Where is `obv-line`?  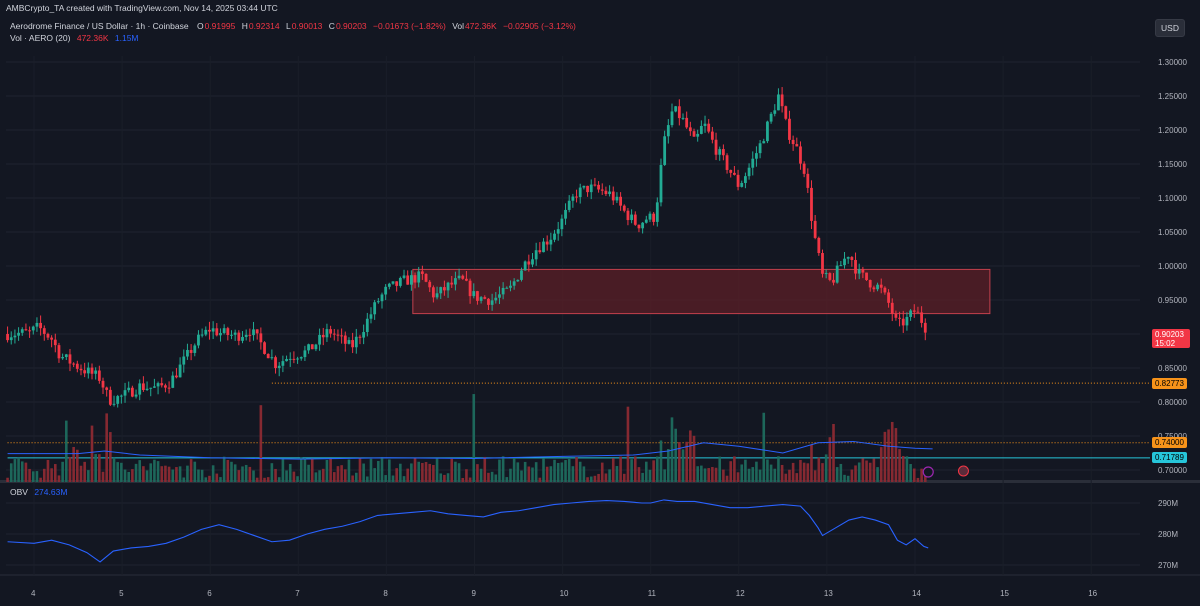
obv-line is located at coordinates (468, 531).